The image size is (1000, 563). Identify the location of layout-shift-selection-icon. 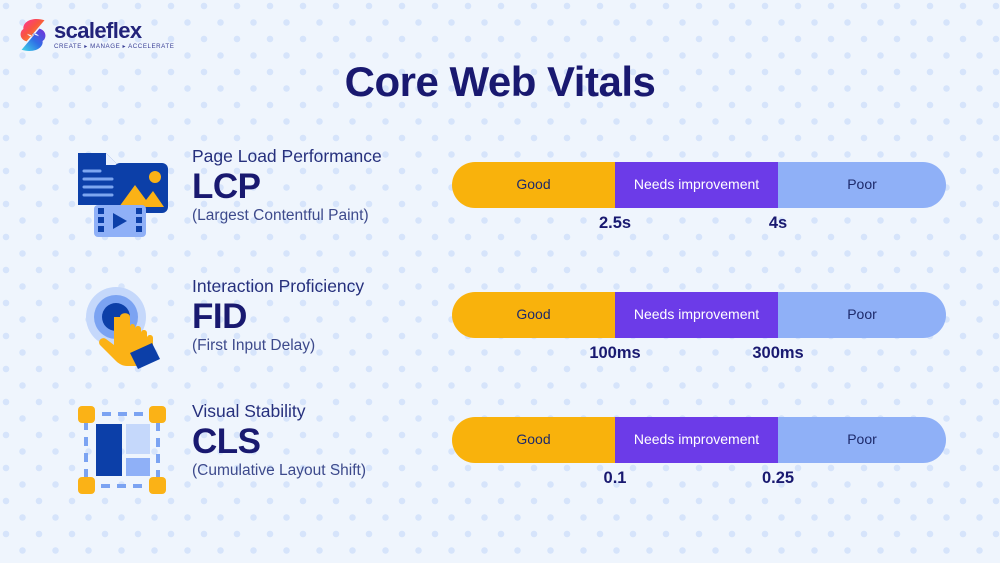
(122, 450).